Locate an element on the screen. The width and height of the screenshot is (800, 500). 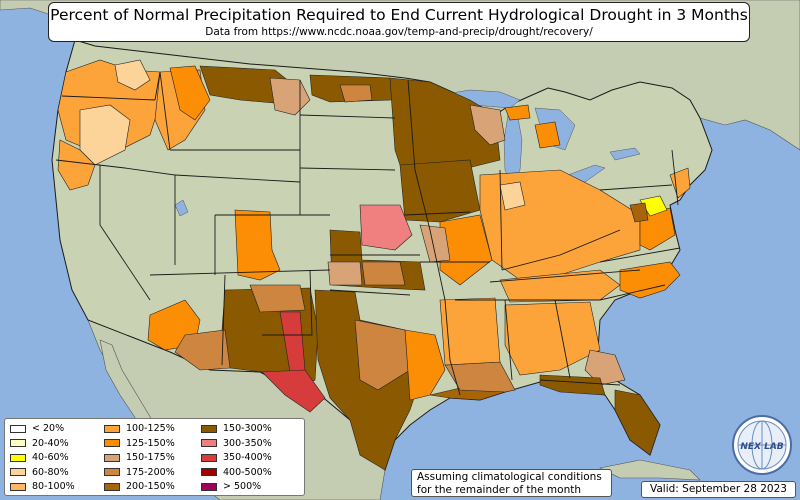
region-panhandle-brown is located at coordinates (572, 385).